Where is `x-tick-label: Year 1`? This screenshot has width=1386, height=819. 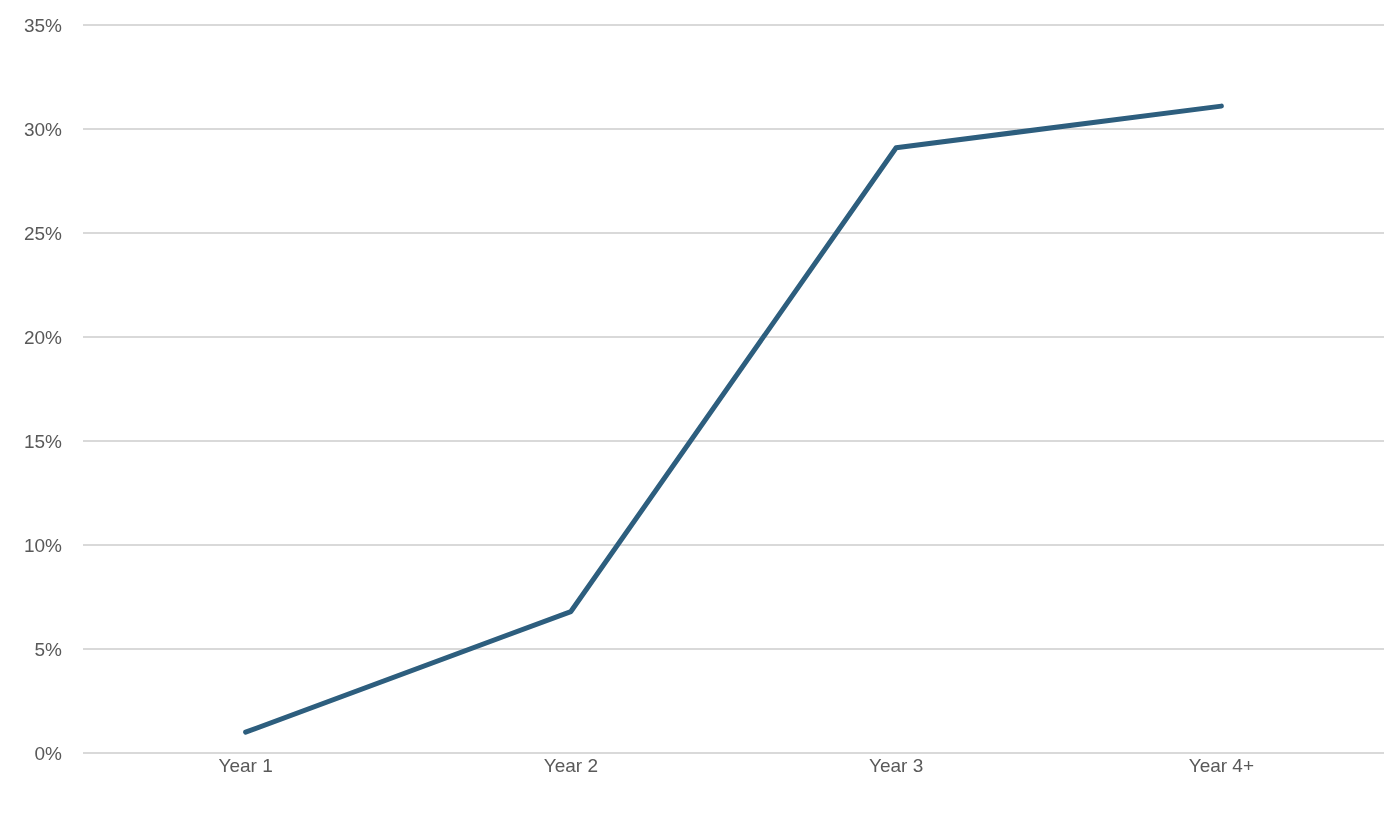
x-tick-label: Year 1 is located at coordinates (245, 766).